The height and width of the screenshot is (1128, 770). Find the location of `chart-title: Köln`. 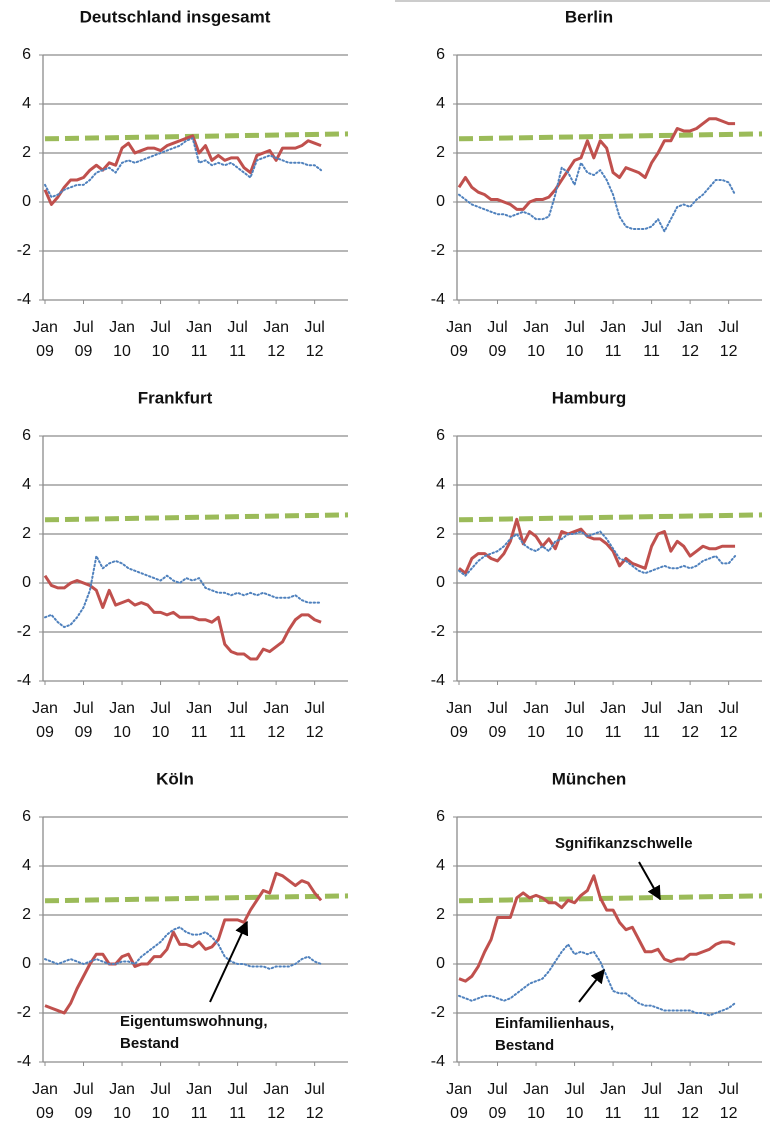

chart-title: Köln is located at coordinates (175, 778).